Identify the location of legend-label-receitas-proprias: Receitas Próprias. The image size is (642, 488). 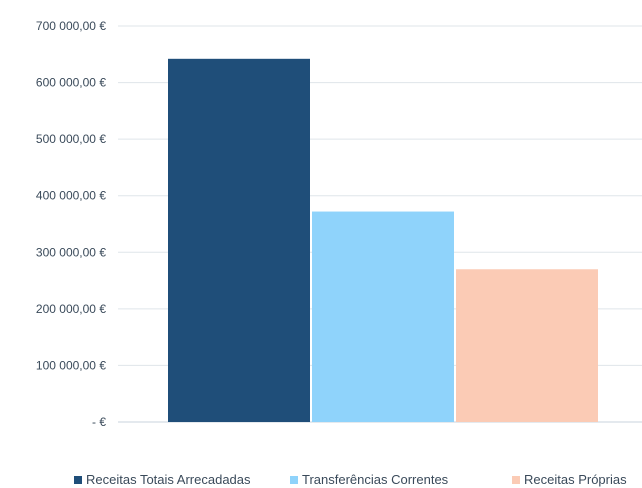
(575, 479).